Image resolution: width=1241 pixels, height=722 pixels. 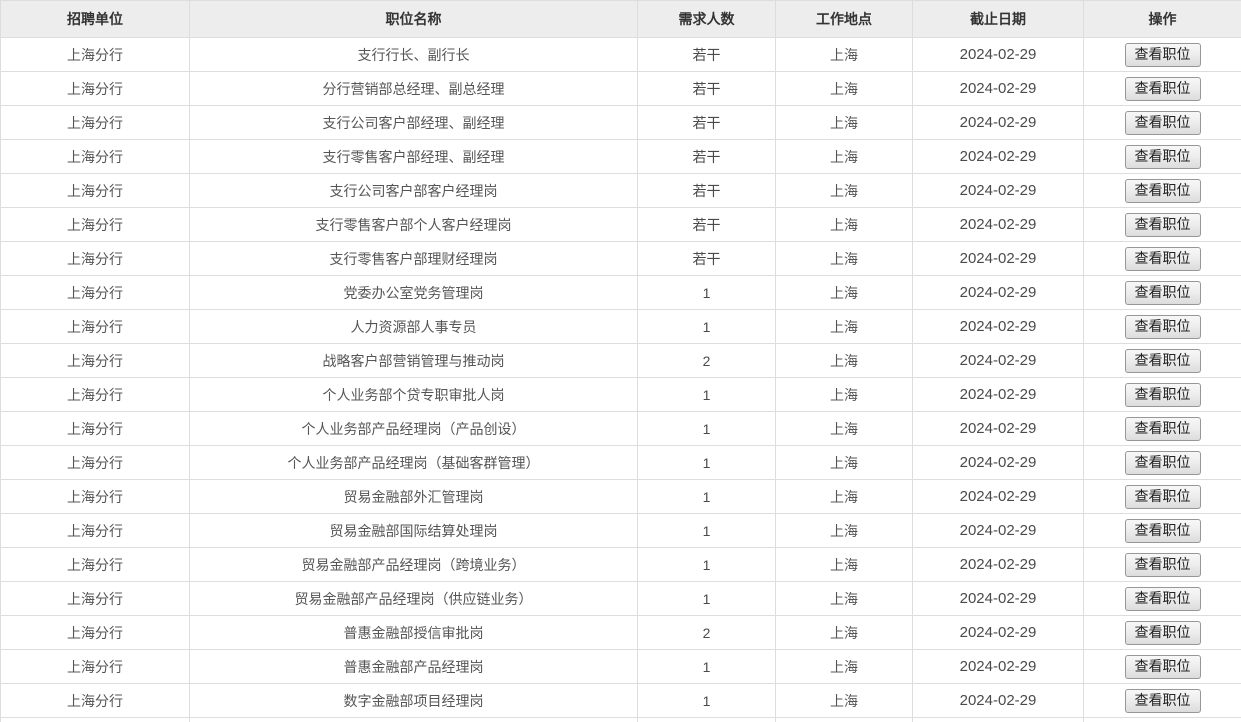 What do you see at coordinates (413, 598) in the screenshot?
I see `cell-position-name: 贸易金融部产品经理岗（供应链业务）` at bounding box center [413, 598].